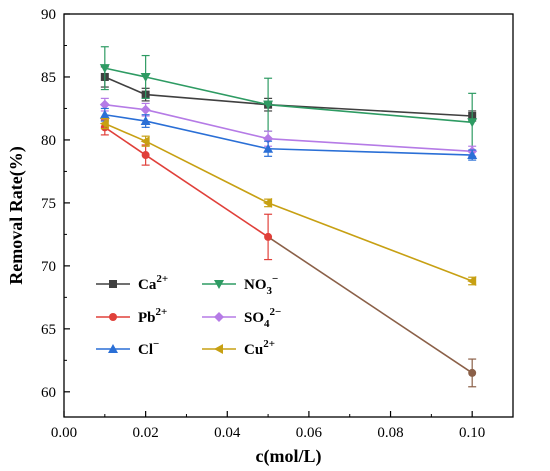 The height and width of the screenshot is (471, 550). What do you see at coordinates (48, 78) in the screenshot?
I see `y-tick-label: 85` at bounding box center [48, 78].